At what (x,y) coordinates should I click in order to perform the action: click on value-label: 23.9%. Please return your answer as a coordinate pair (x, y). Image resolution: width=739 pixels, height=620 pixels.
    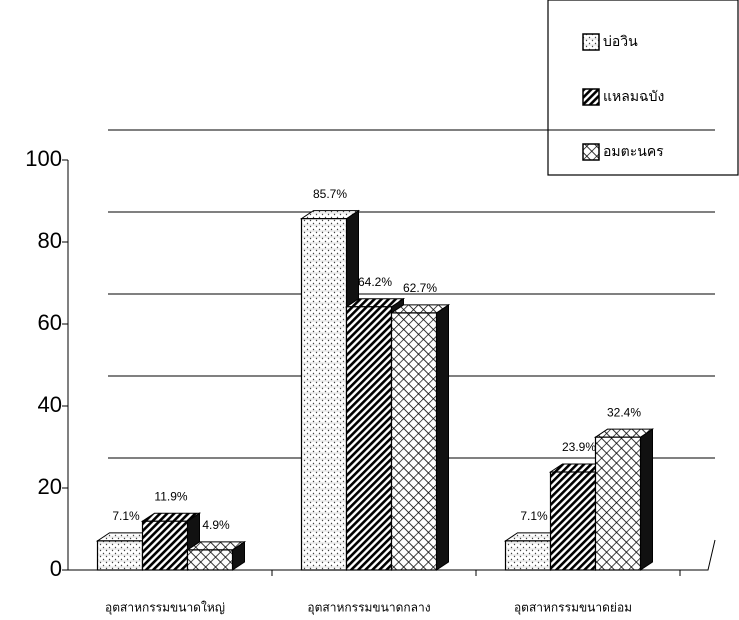
    Looking at the image, I should click on (579, 447).